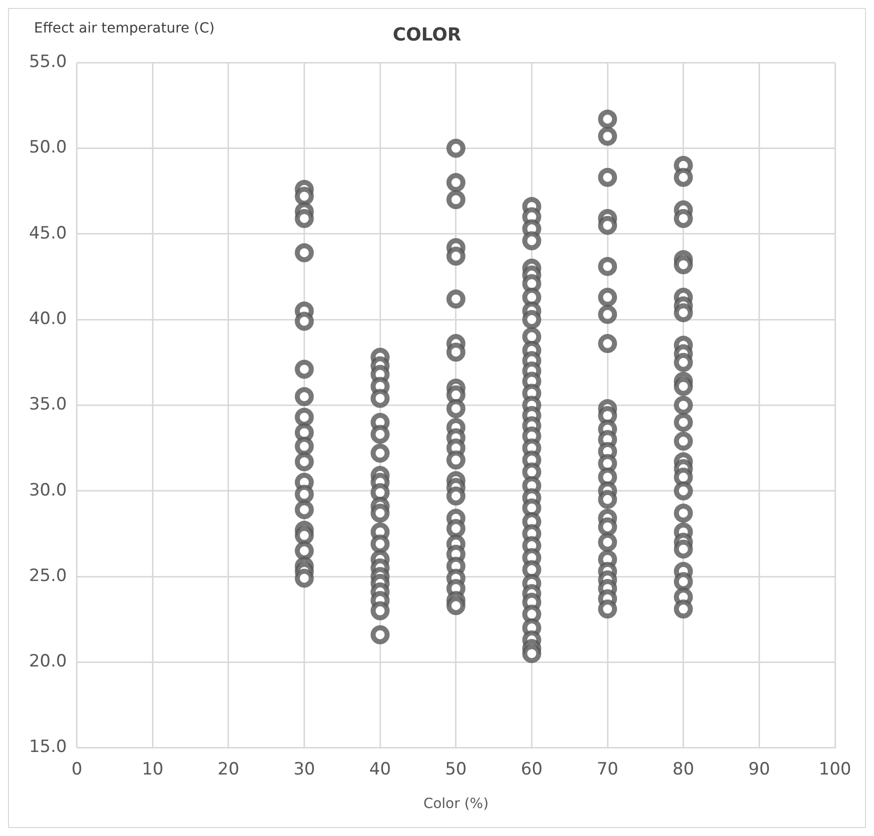 The height and width of the screenshot is (836, 874). What do you see at coordinates (683, 769) in the screenshot?
I see `x-tick-label: 80` at bounding box center [683, 769].